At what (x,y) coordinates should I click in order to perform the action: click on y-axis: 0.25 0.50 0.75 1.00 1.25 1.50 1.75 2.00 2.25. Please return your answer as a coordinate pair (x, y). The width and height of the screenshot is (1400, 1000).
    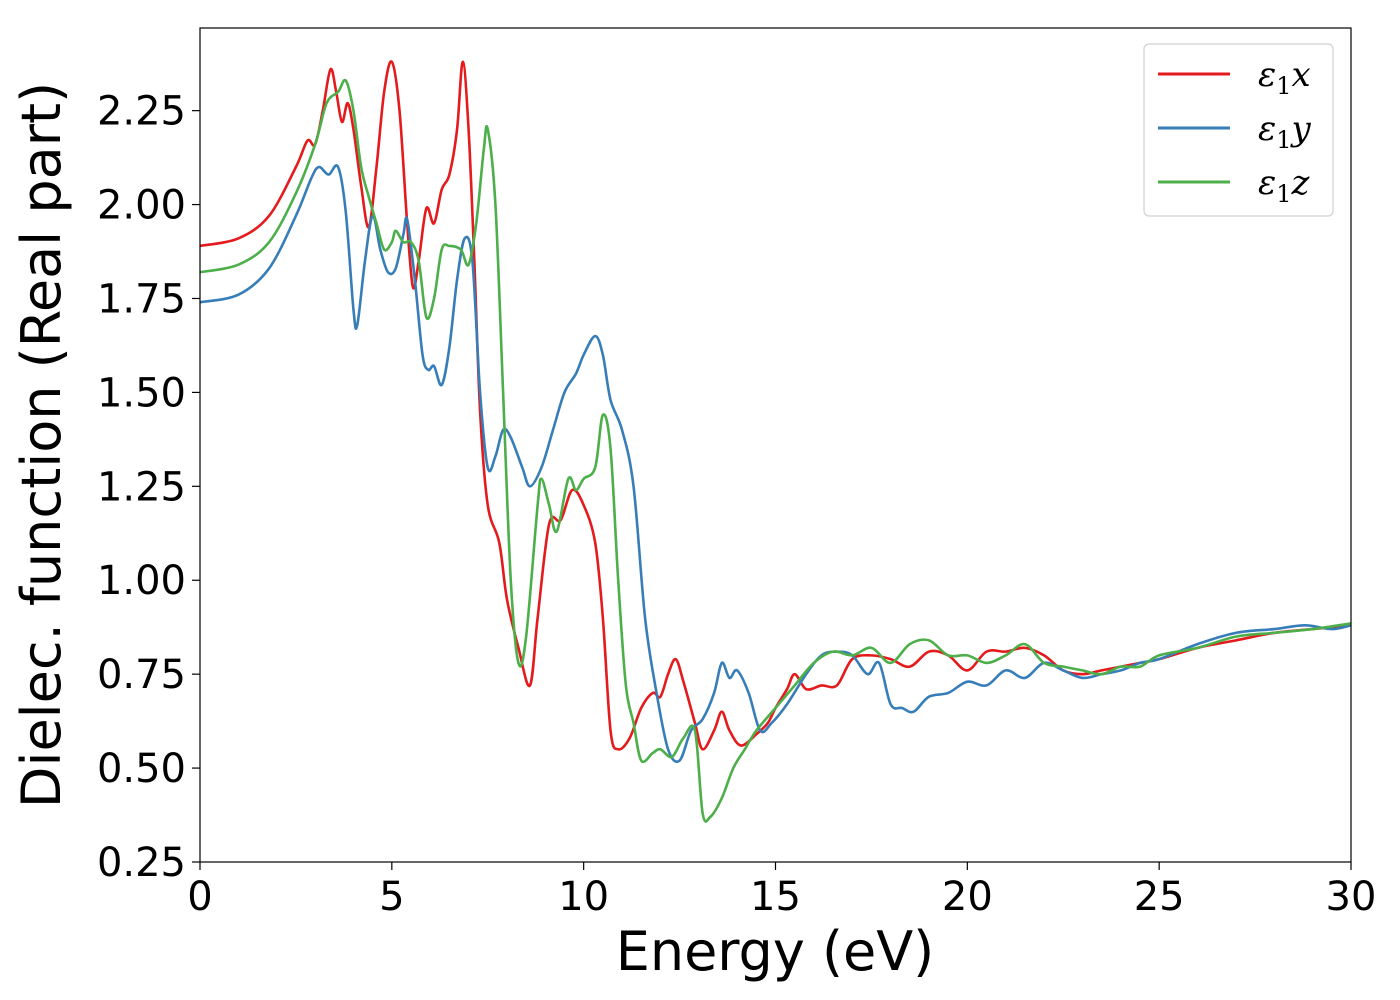
    Looking at the image, I should click on (148, 487).